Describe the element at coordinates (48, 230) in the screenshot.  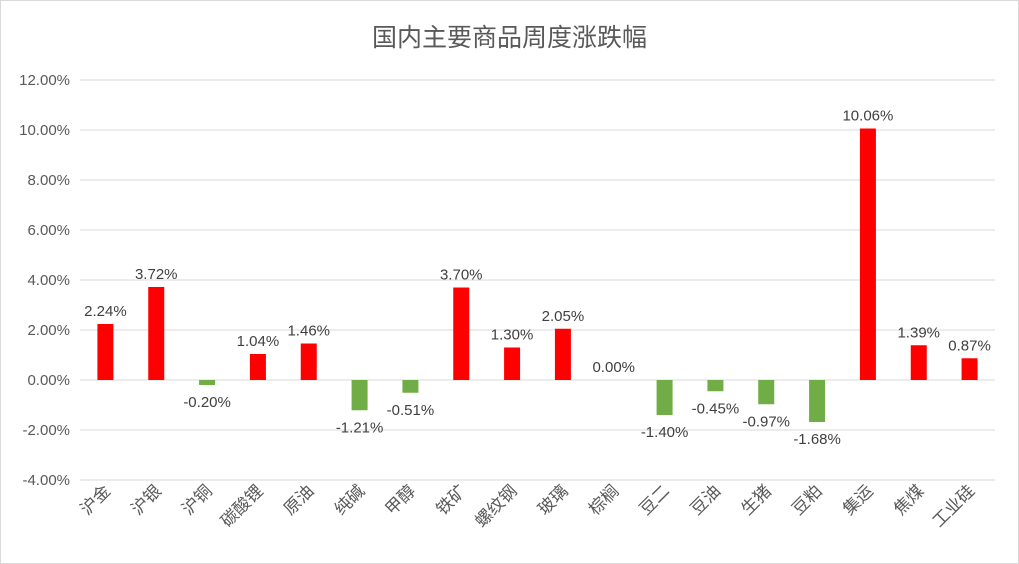
I see `y-tick-label: 6.00%` at that location.